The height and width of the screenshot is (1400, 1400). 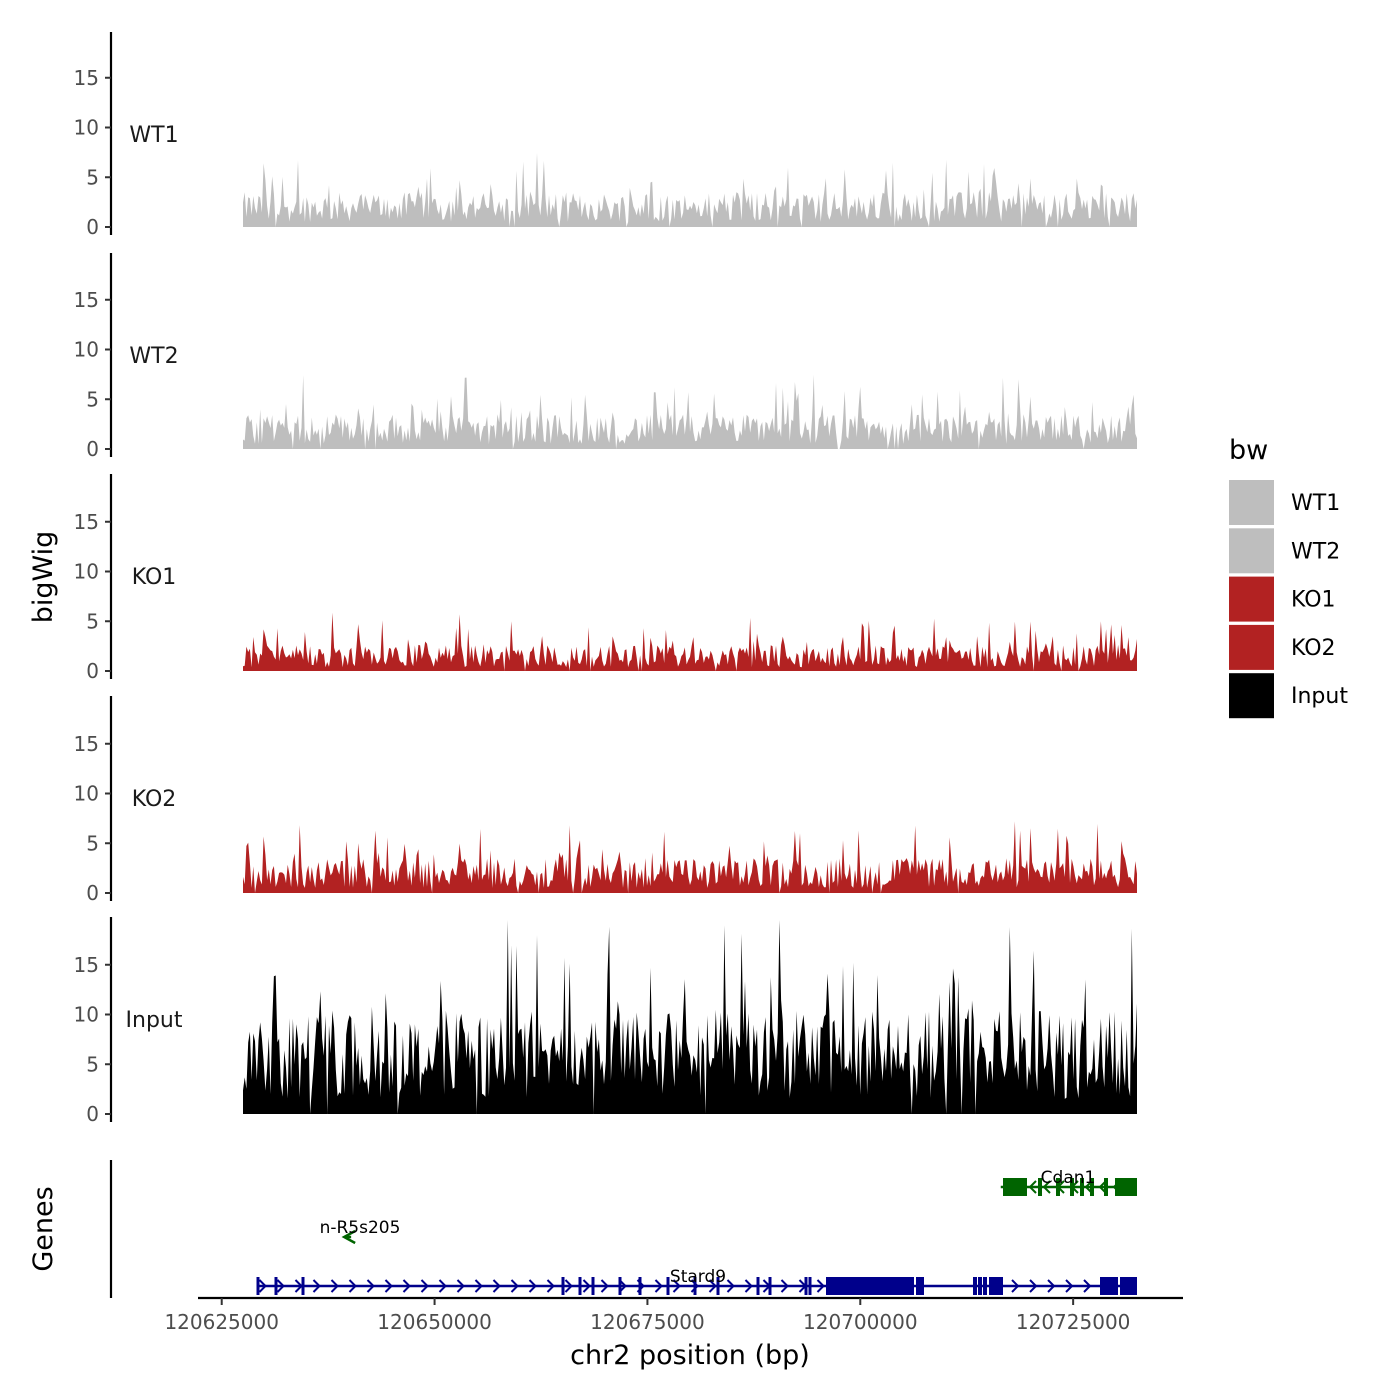 I want to click on x-tick-label: 120675000, so click(x=647, y=1322).